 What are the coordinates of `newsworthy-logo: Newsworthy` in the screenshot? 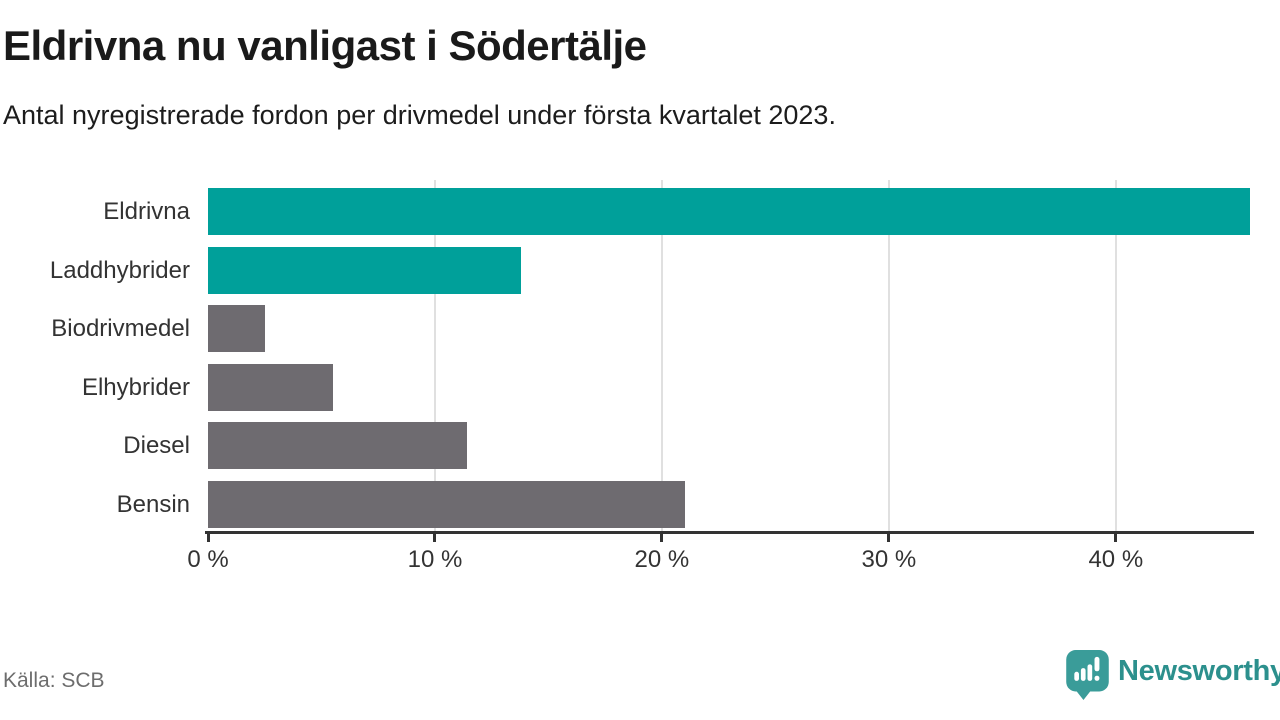 It's located at (1173, 675).